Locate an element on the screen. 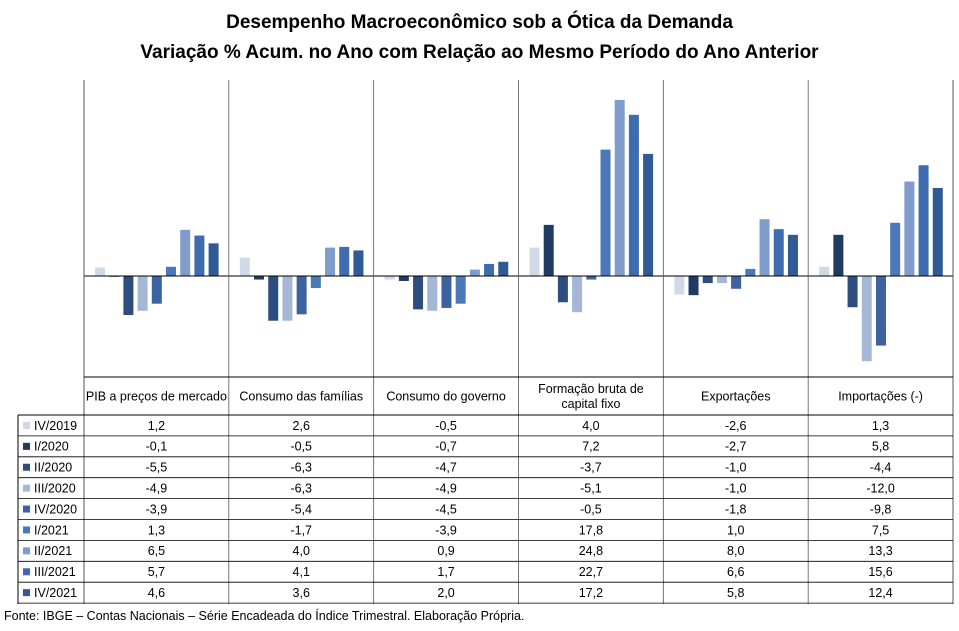 This screenshot has width=959, height=631. bar-i-2020-cat4 is located at coordinates (693, 286).